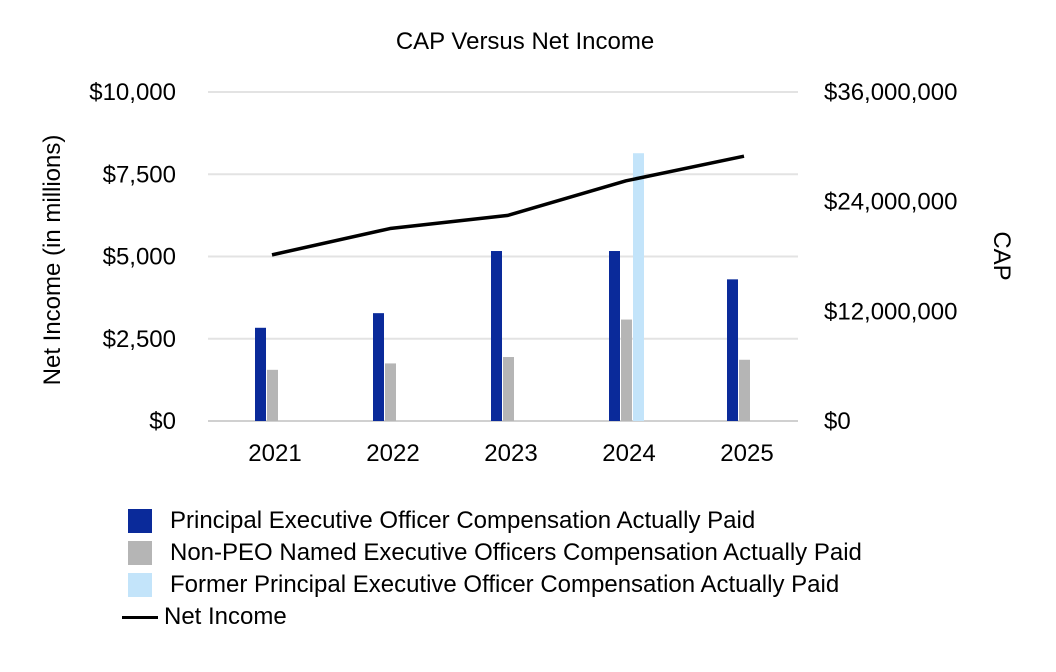 The image size is (1056, 672). Describe the element at coordinates (132, 92) in the screenshot. I see `left-axis-tick-label: $10,000` at that location.